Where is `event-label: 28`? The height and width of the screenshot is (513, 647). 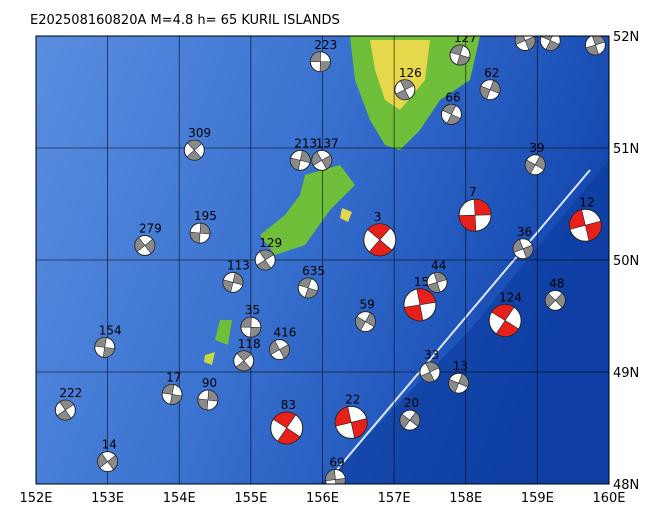 event-label: 28 is located at coordinates (596, 28).